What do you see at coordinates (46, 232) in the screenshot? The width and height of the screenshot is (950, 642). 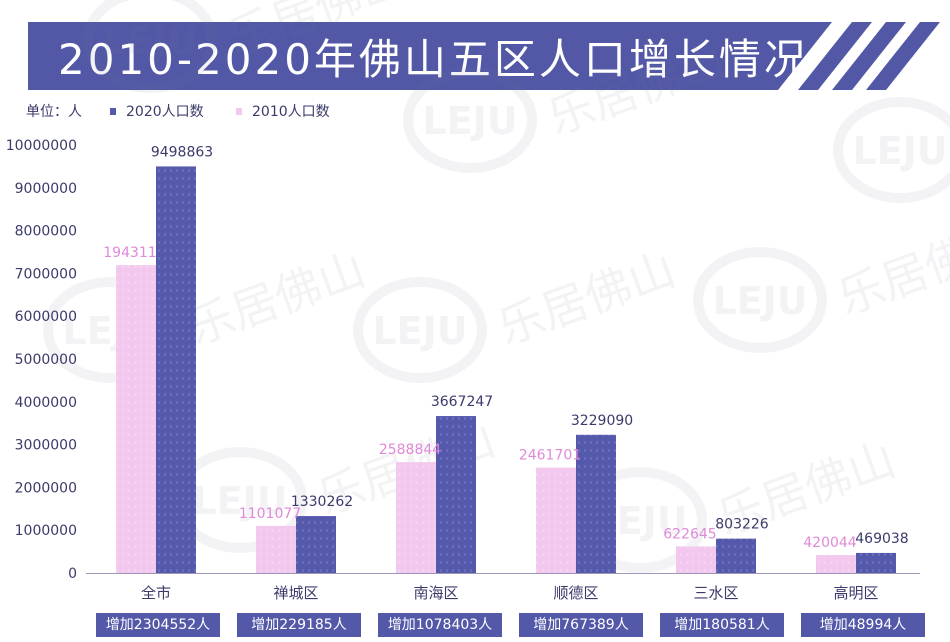 I see `y-tick-label: 8000000` at bounding box center [46, 232].